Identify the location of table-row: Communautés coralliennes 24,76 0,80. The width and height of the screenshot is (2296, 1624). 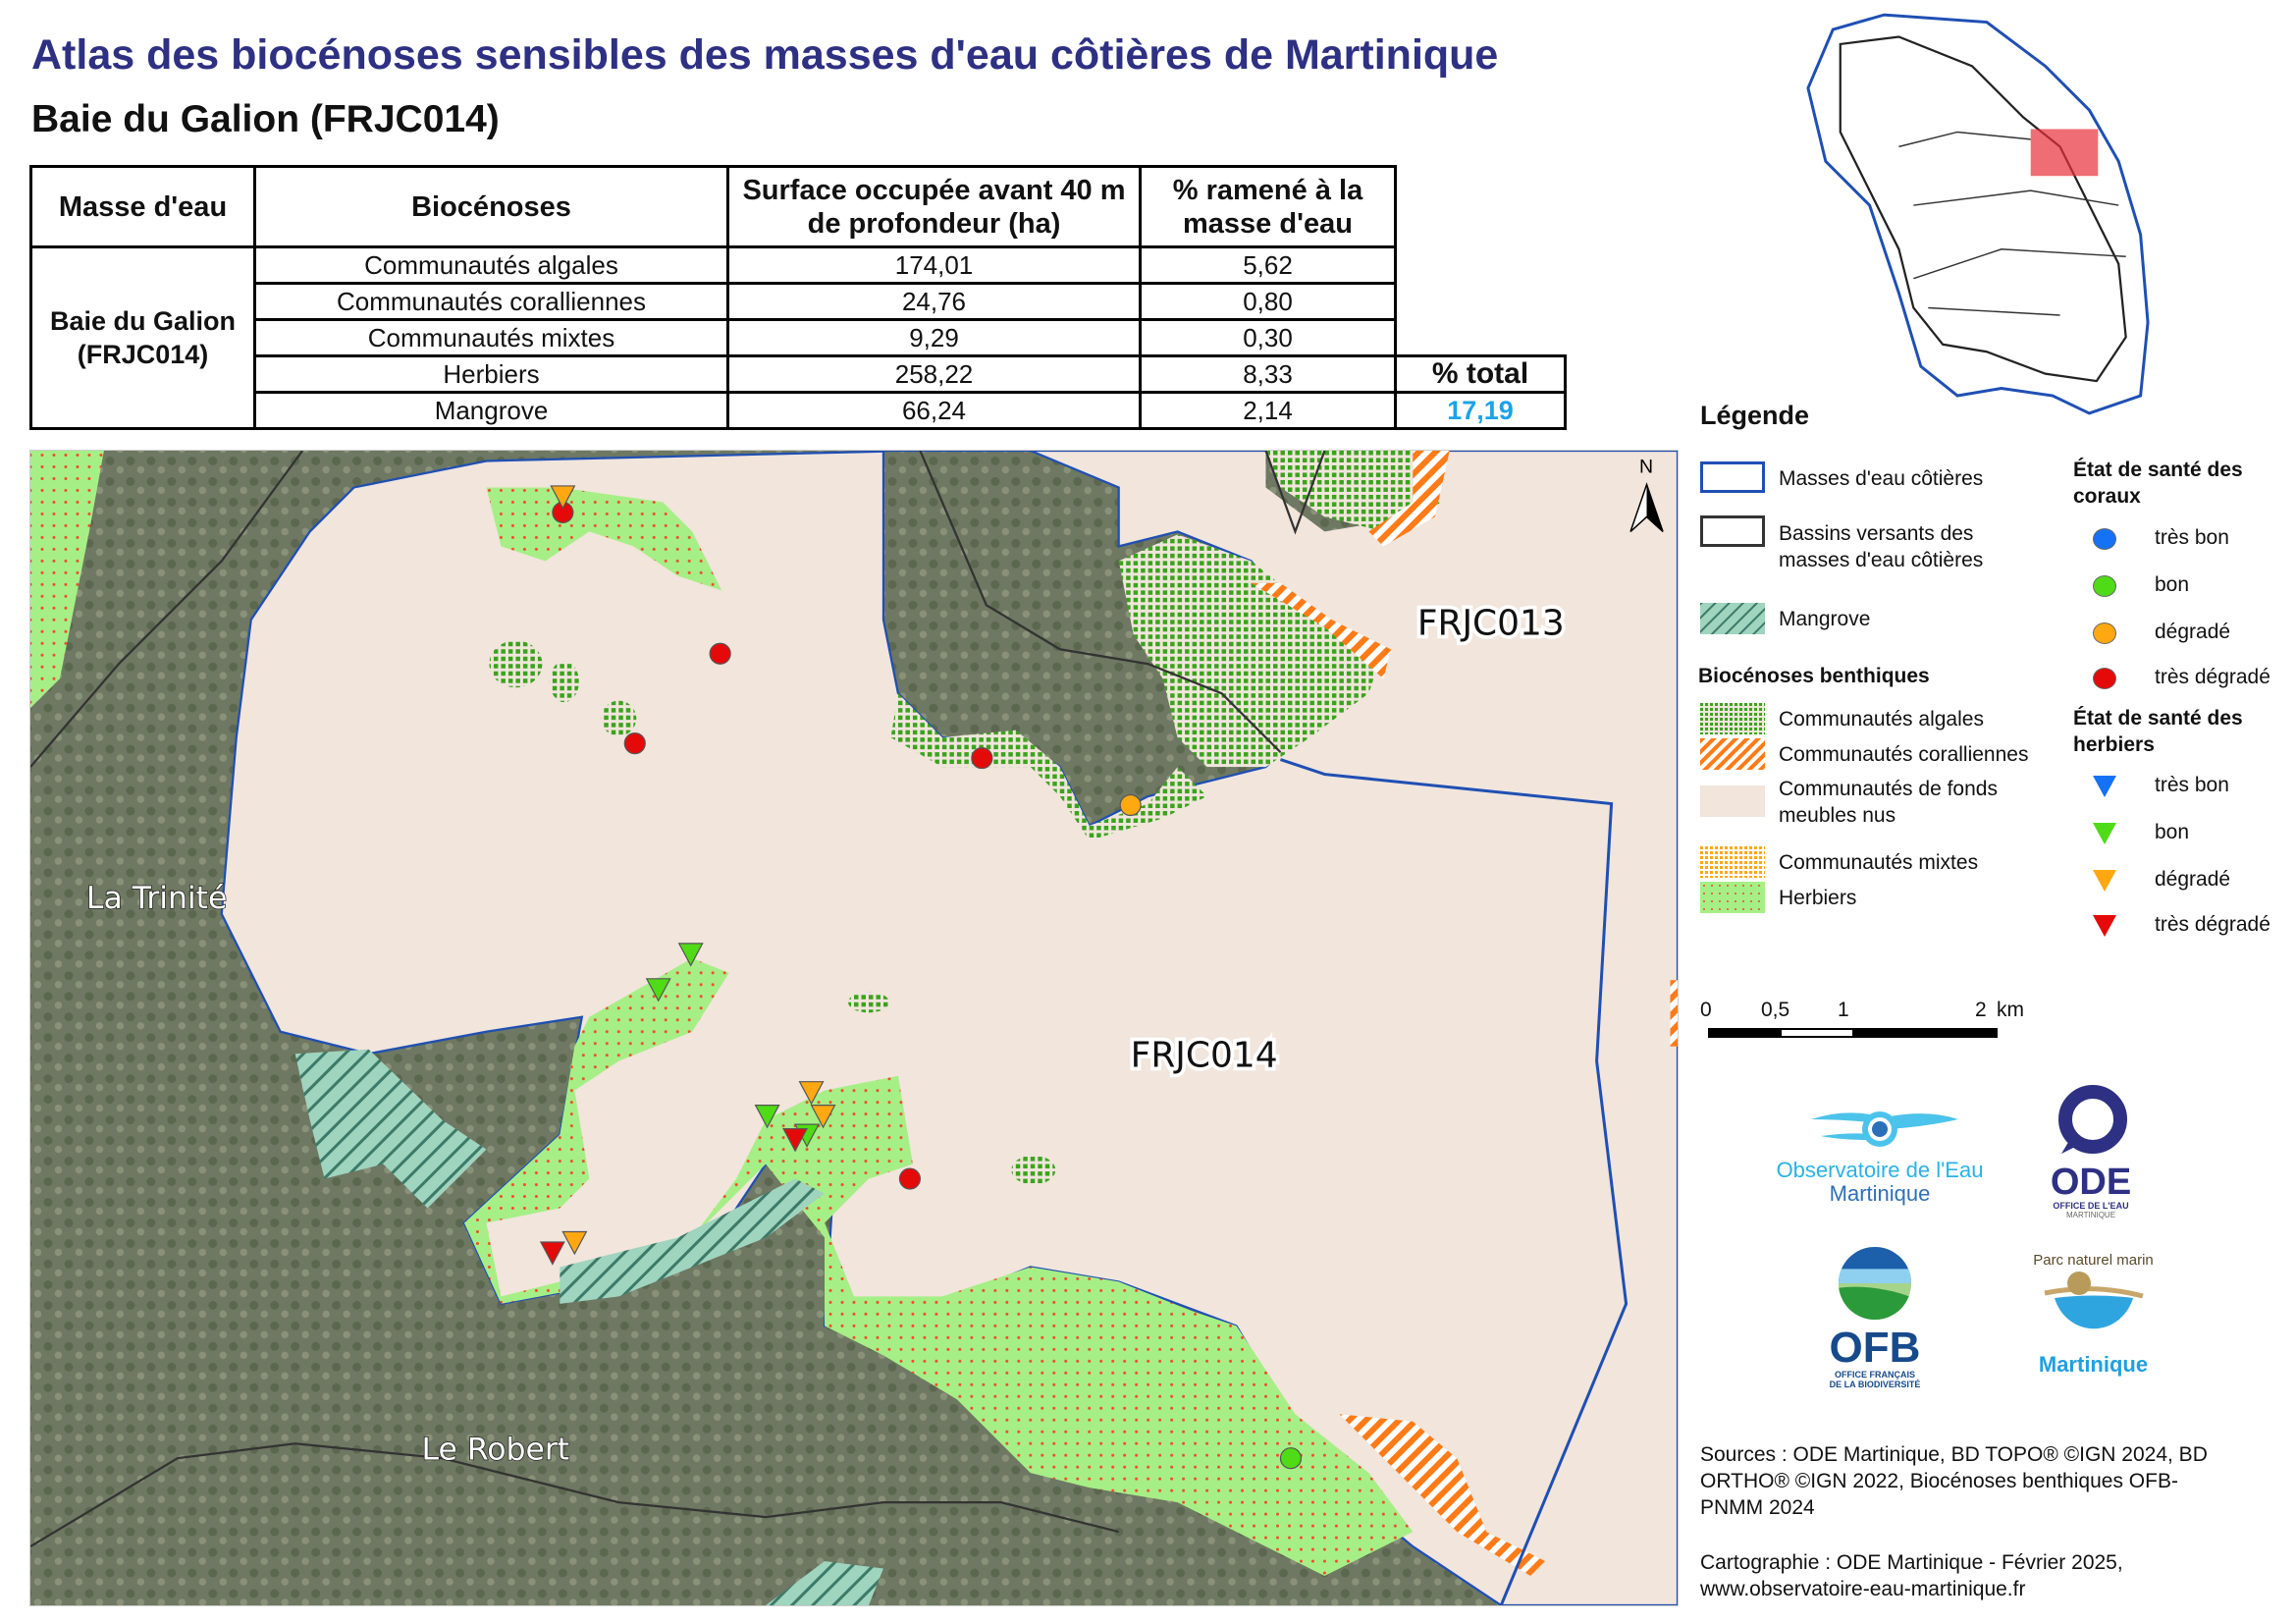
(798, 301).